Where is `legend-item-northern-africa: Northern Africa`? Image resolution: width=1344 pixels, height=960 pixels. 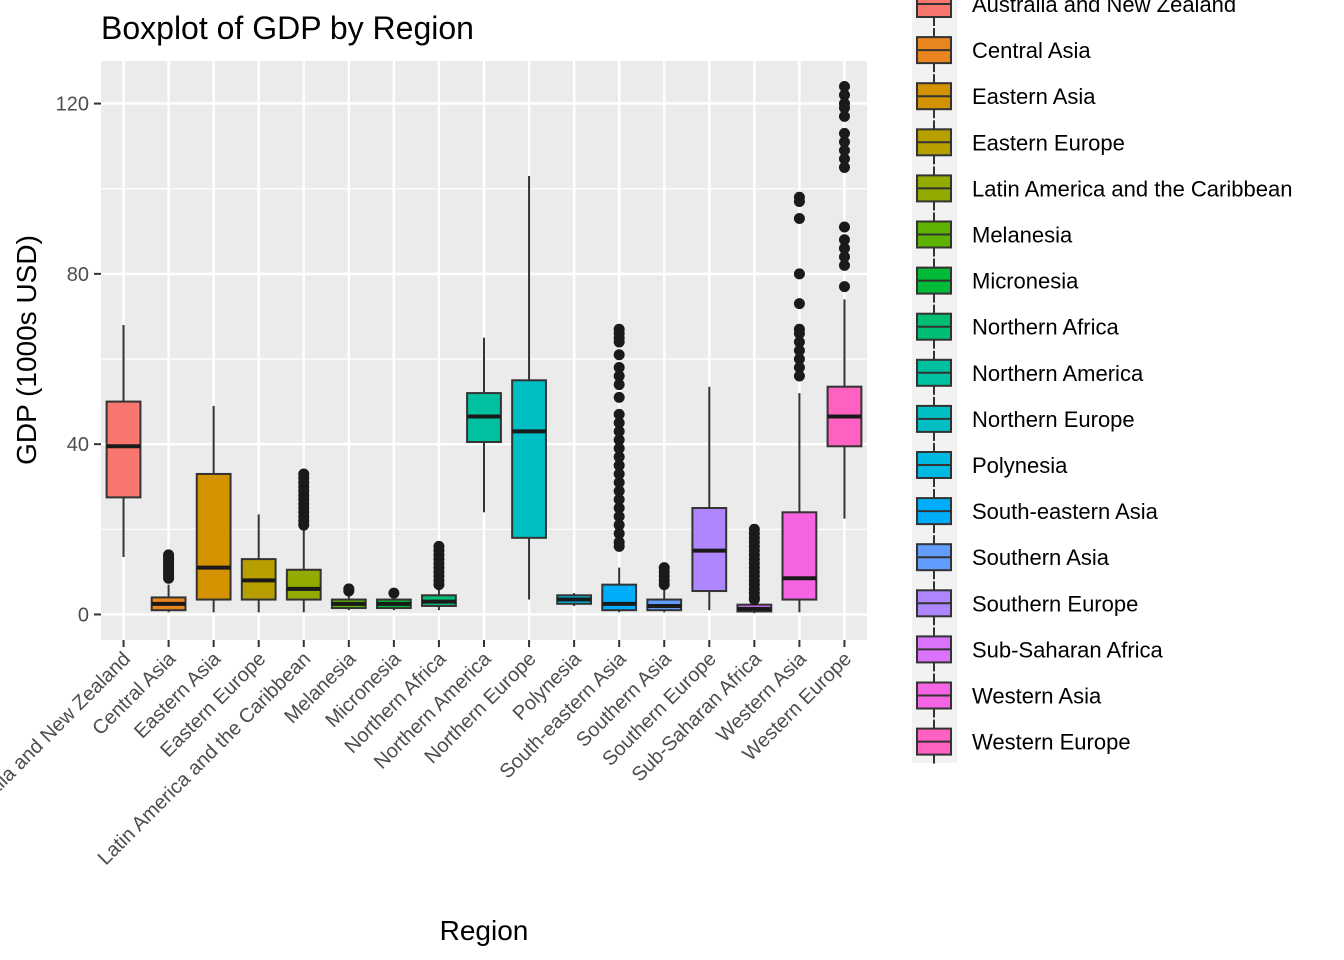 legend-item-northern-africa: Northern Africa is located at coordinates (1017, 326).